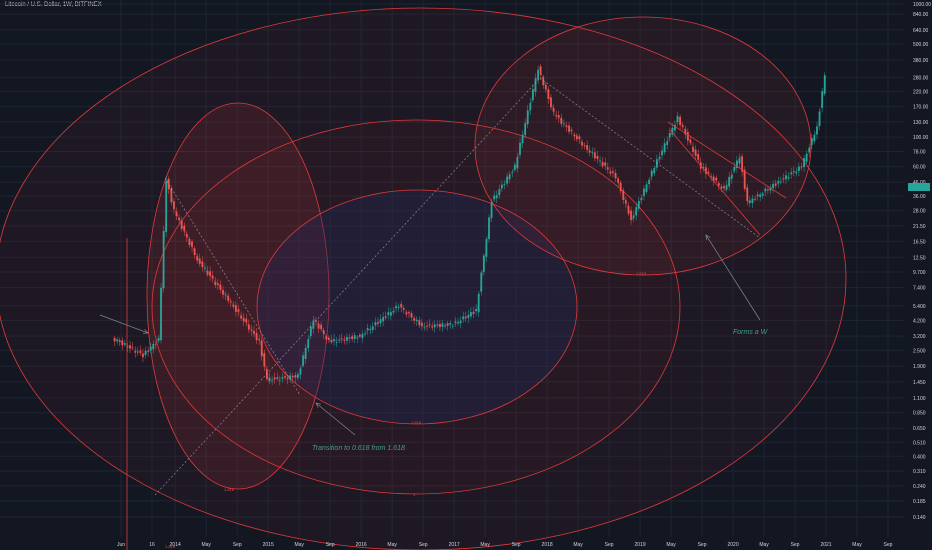  I want to click on y-tick-label: 1.900, so click(919, 367).